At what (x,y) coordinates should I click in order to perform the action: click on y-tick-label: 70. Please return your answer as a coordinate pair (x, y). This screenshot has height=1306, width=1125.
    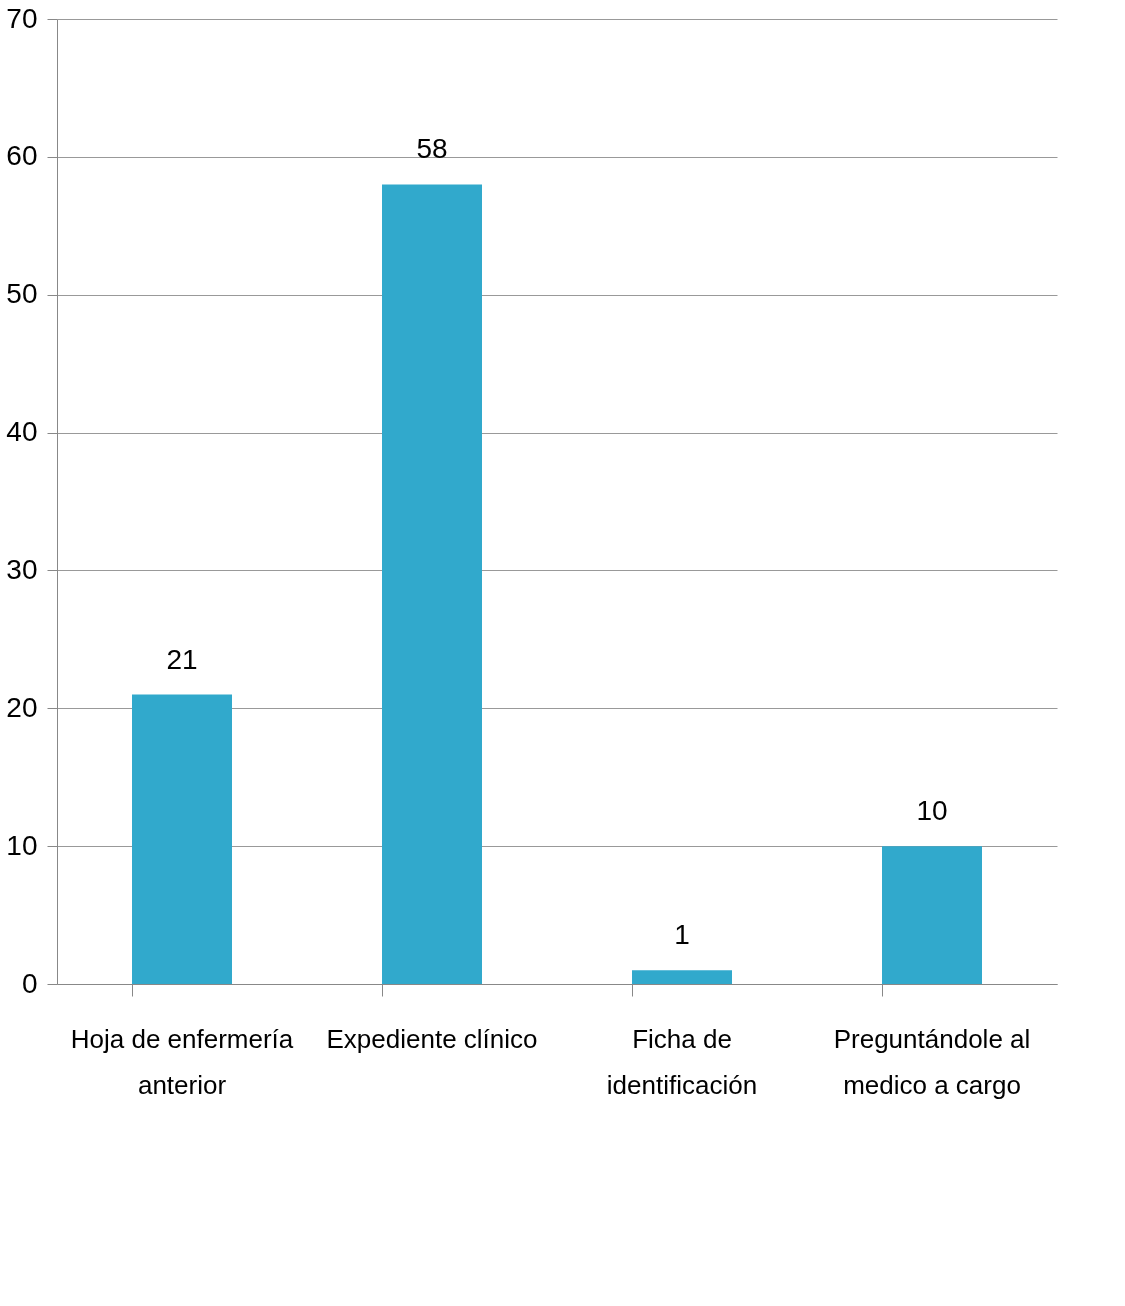
    Looking at the image, I should click on (22, 18).